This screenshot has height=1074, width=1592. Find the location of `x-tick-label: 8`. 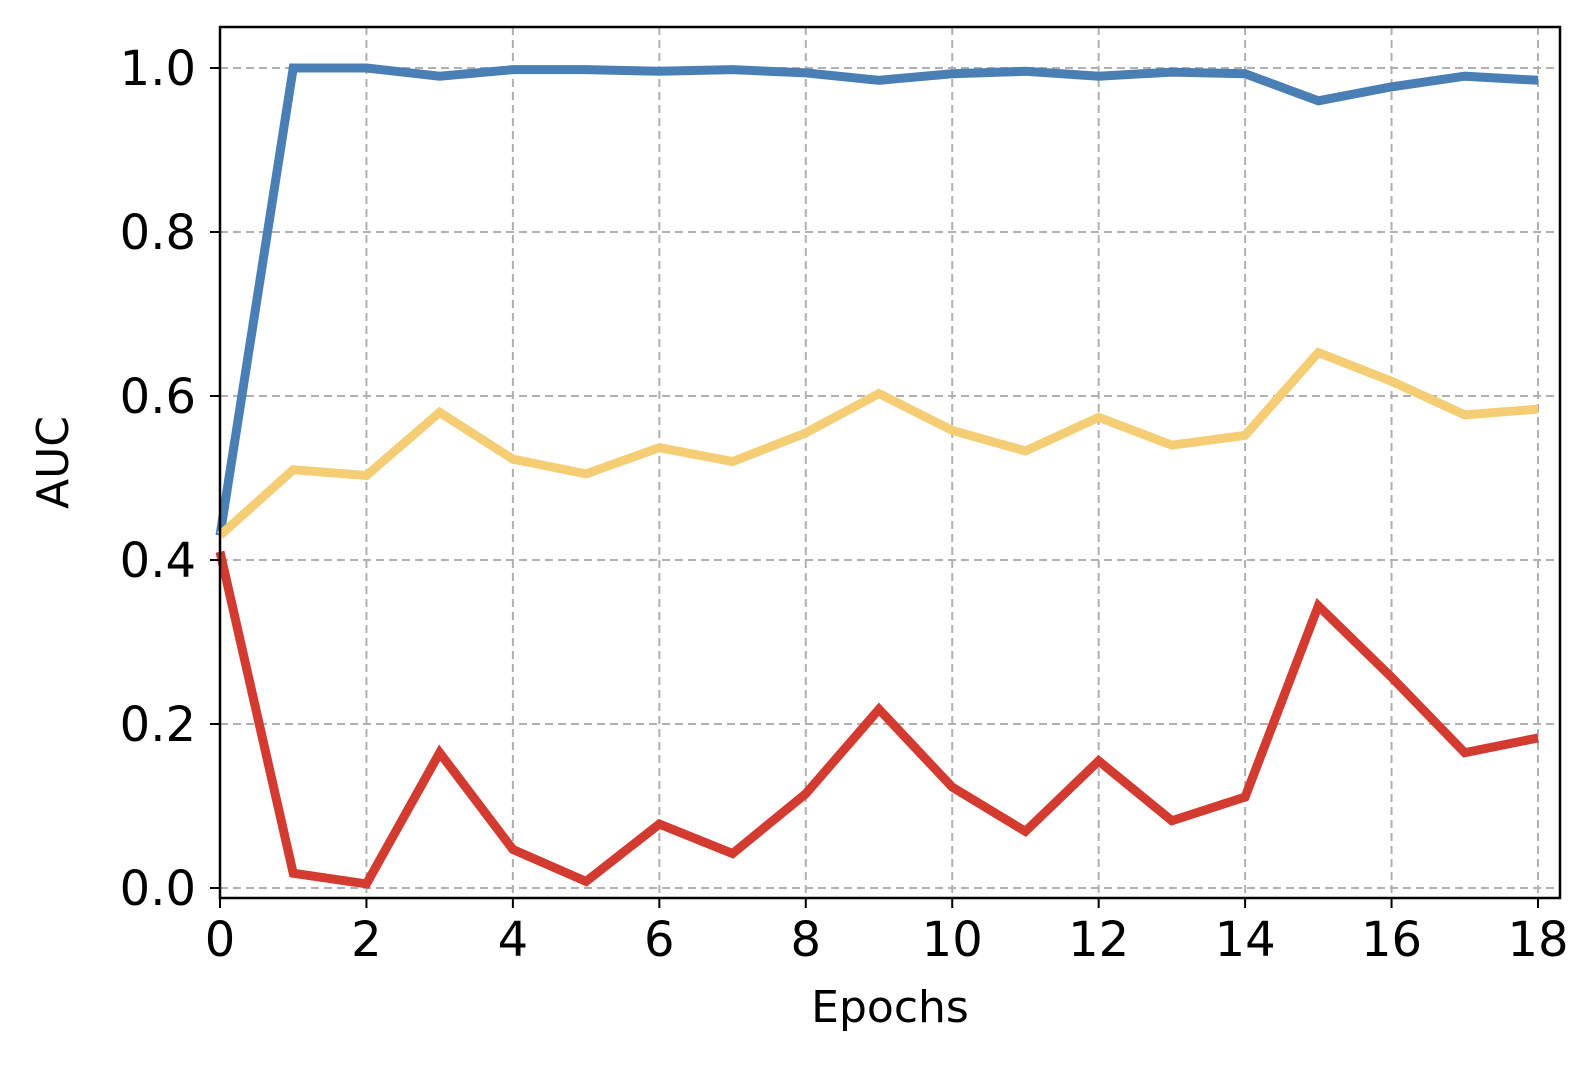

x-tick-label: 8 is located at coordinates (806, 940).